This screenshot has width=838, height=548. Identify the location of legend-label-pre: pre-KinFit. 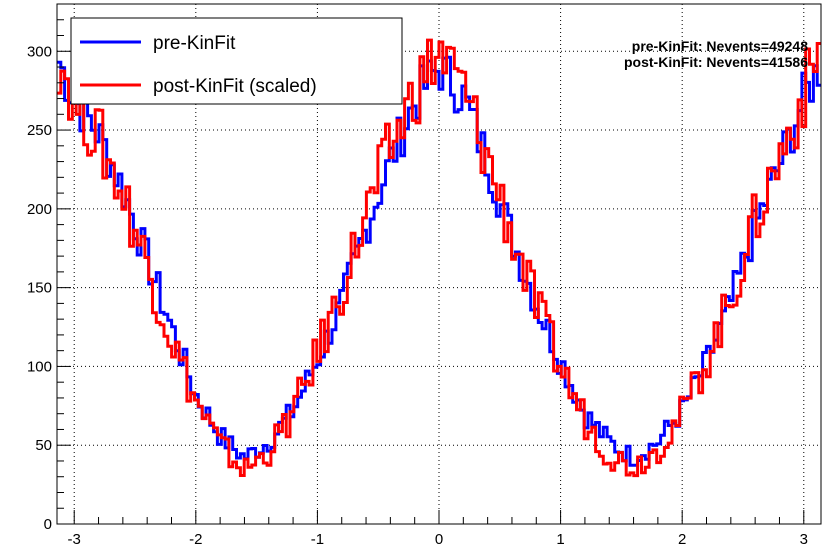
(194, 43).